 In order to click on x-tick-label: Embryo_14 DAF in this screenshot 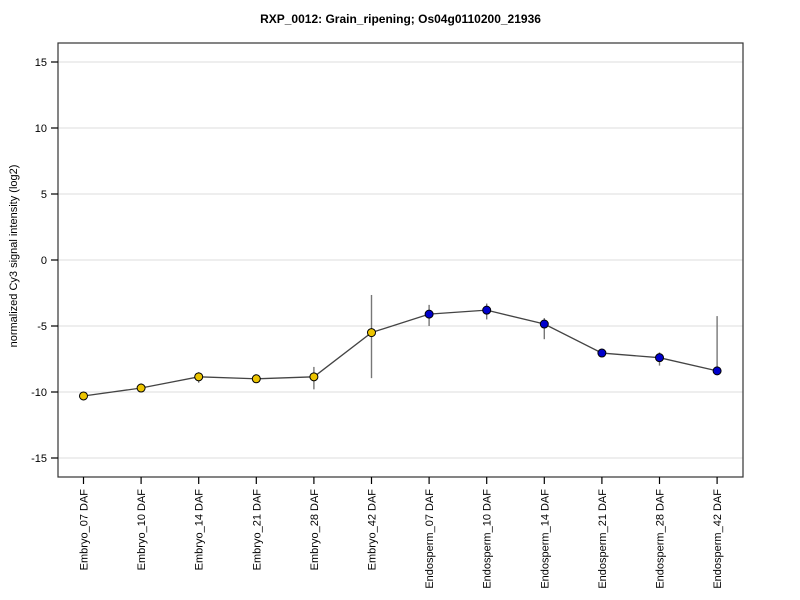, I will do `click(200, 530)`.